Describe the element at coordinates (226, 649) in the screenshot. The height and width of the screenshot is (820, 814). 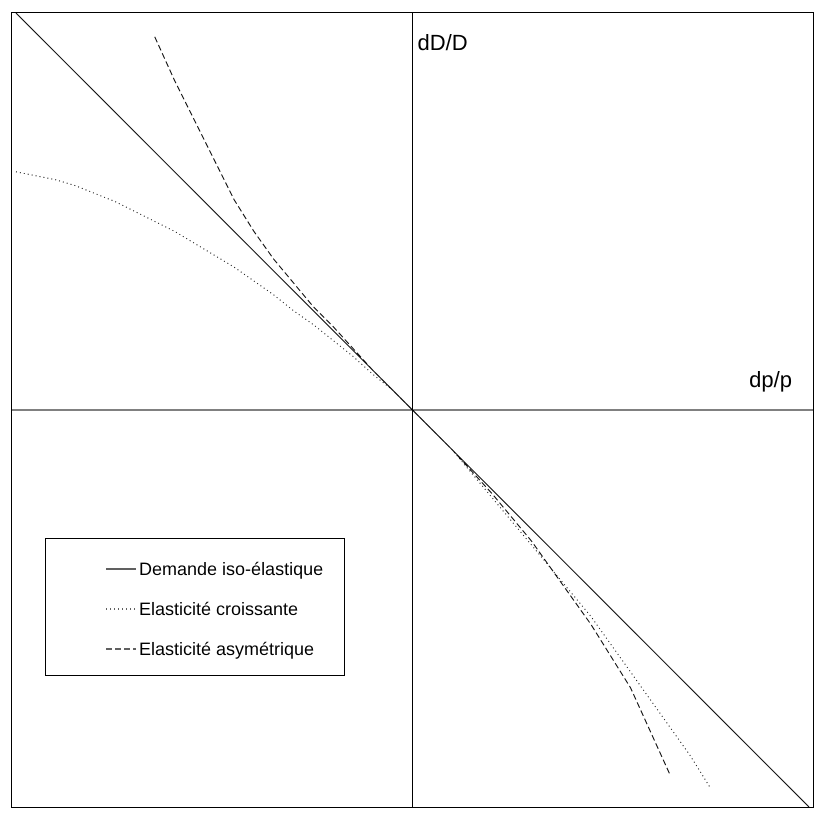
I see `legend-label: Elasticité asymétrique` at that location.